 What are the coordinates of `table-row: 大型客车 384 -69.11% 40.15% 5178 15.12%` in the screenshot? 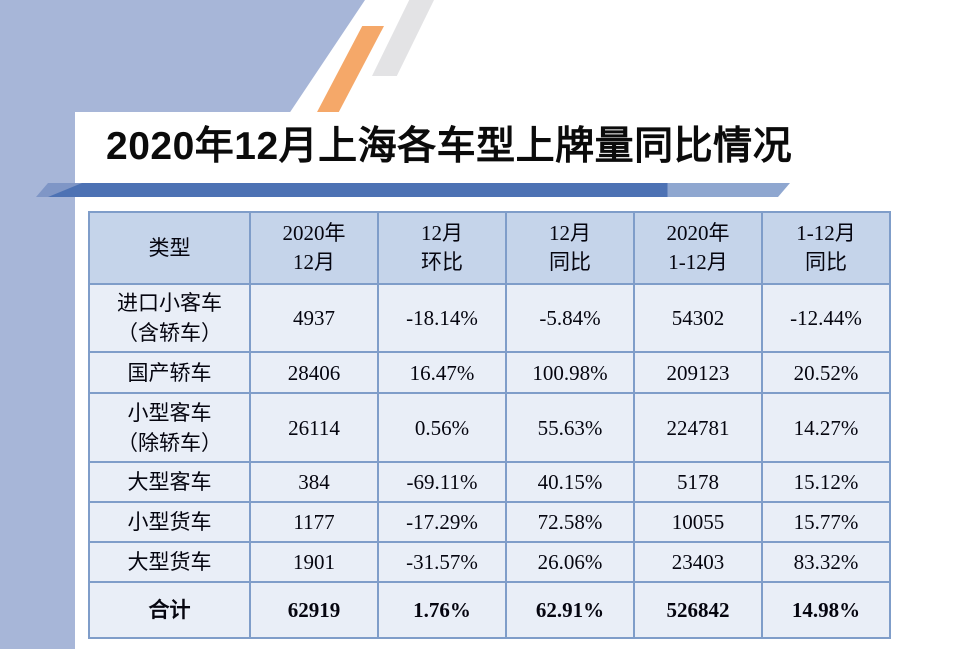 It's located at (489, 482).